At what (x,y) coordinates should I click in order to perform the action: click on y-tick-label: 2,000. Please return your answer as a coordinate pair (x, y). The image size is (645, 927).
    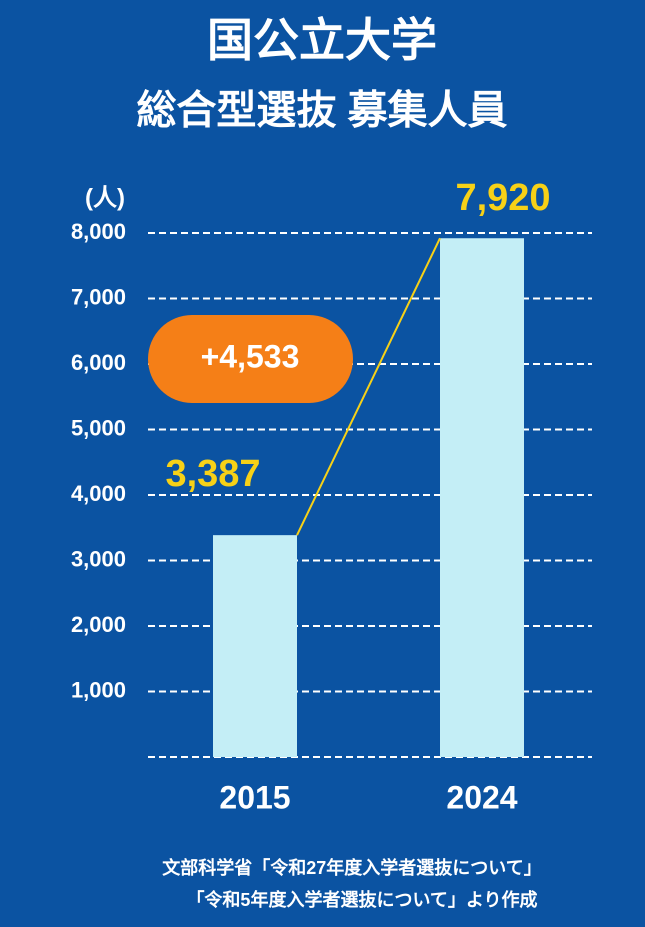
    Looking at the image, I should click on (98, 624).